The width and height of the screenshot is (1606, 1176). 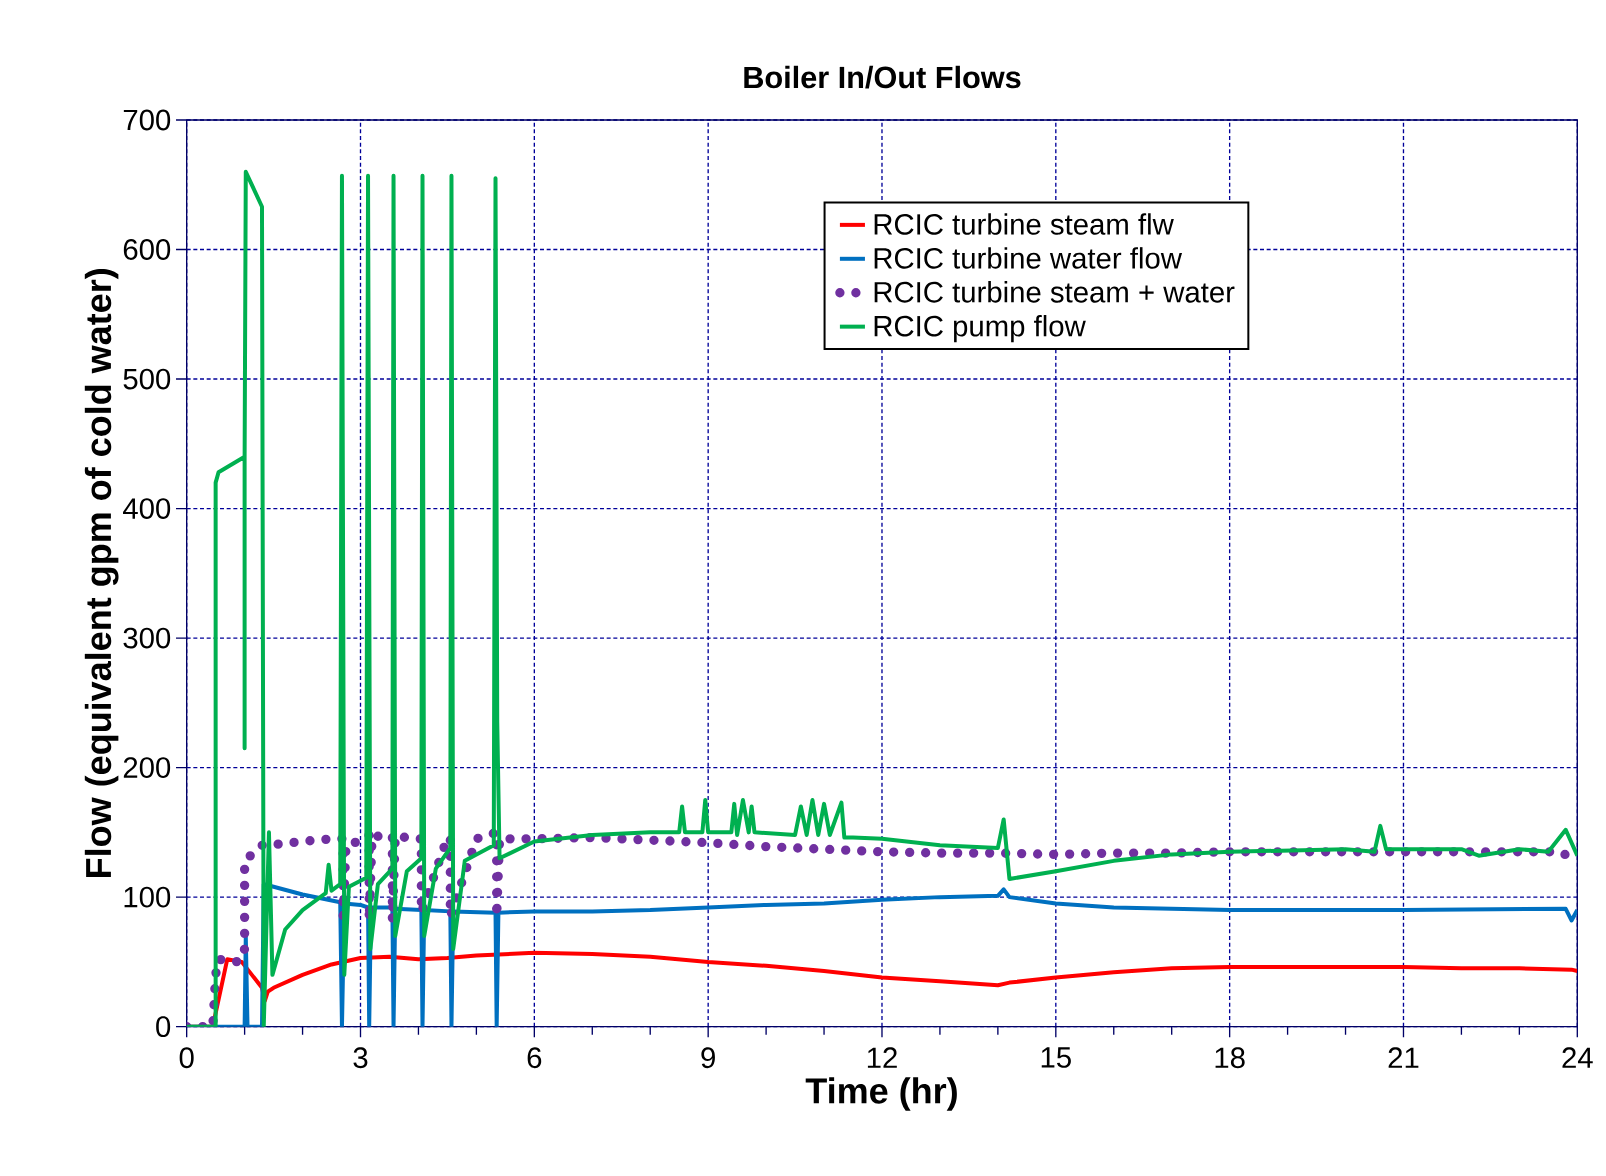 What do you see at coordinates (1028, 258) in the screenshot?
I see `legend-label: RCIC turbine water flow` at bounding box center [1028, 258].